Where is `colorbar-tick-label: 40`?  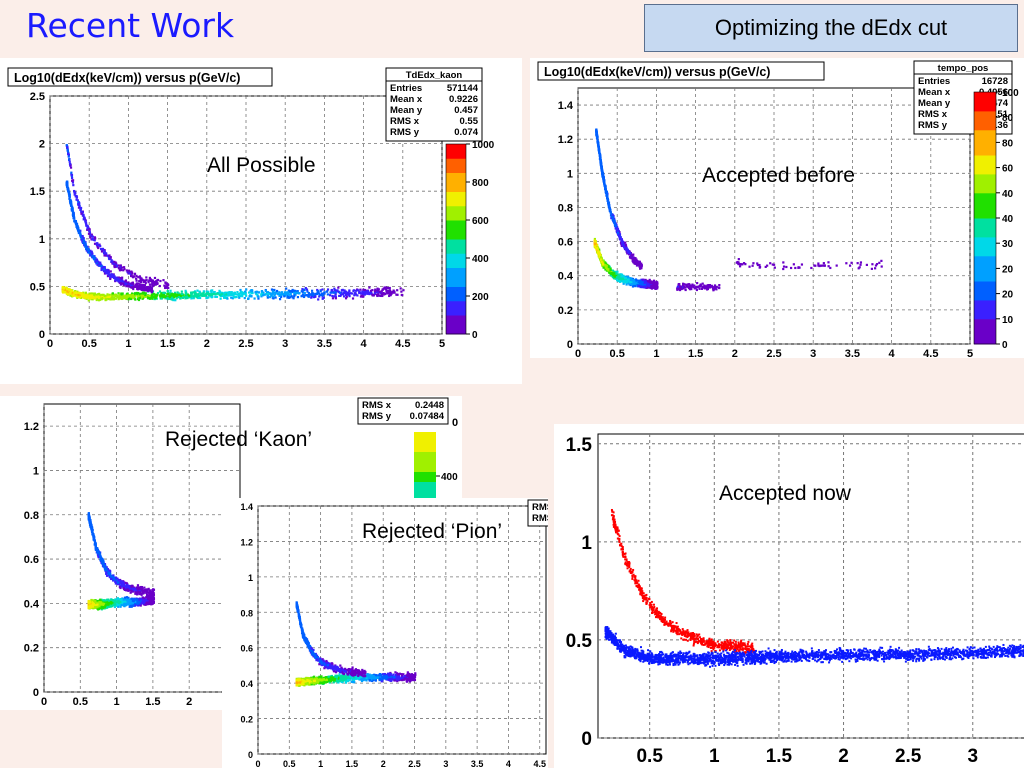
colorbar-tick-label: 40 is located at coordinates (1008, 194).